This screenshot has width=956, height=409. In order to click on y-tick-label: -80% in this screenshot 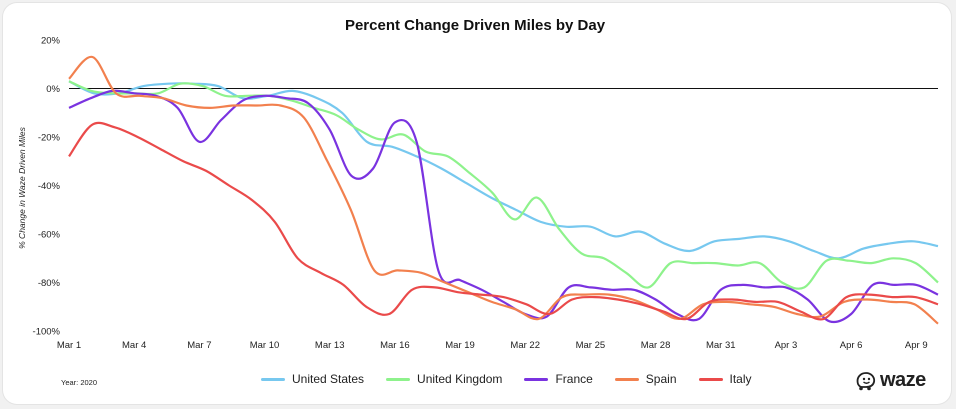, I will do `click(49, 283)`.